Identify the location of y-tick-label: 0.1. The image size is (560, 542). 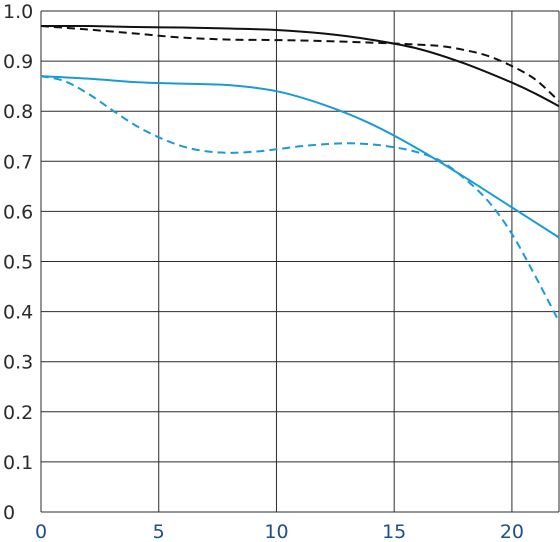
(18, 463).